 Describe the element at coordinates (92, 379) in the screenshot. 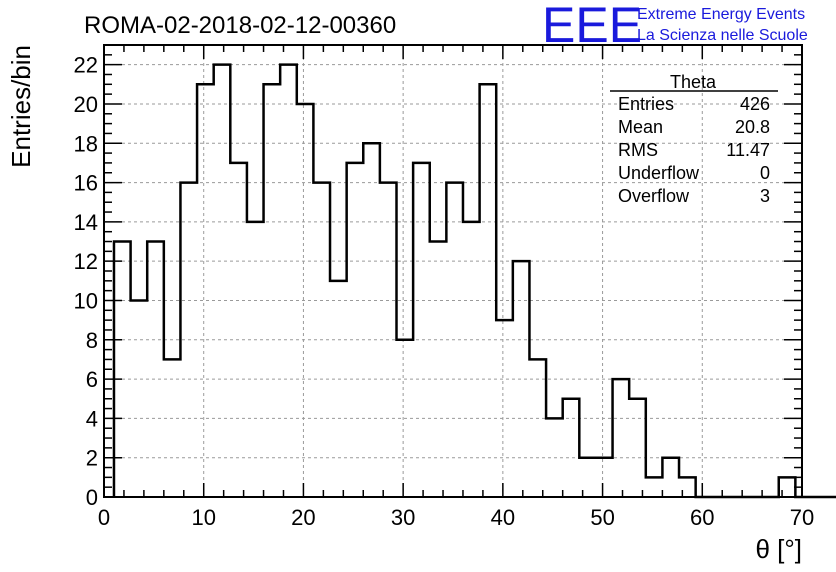

I see `y-tick-label: 6` at that location.